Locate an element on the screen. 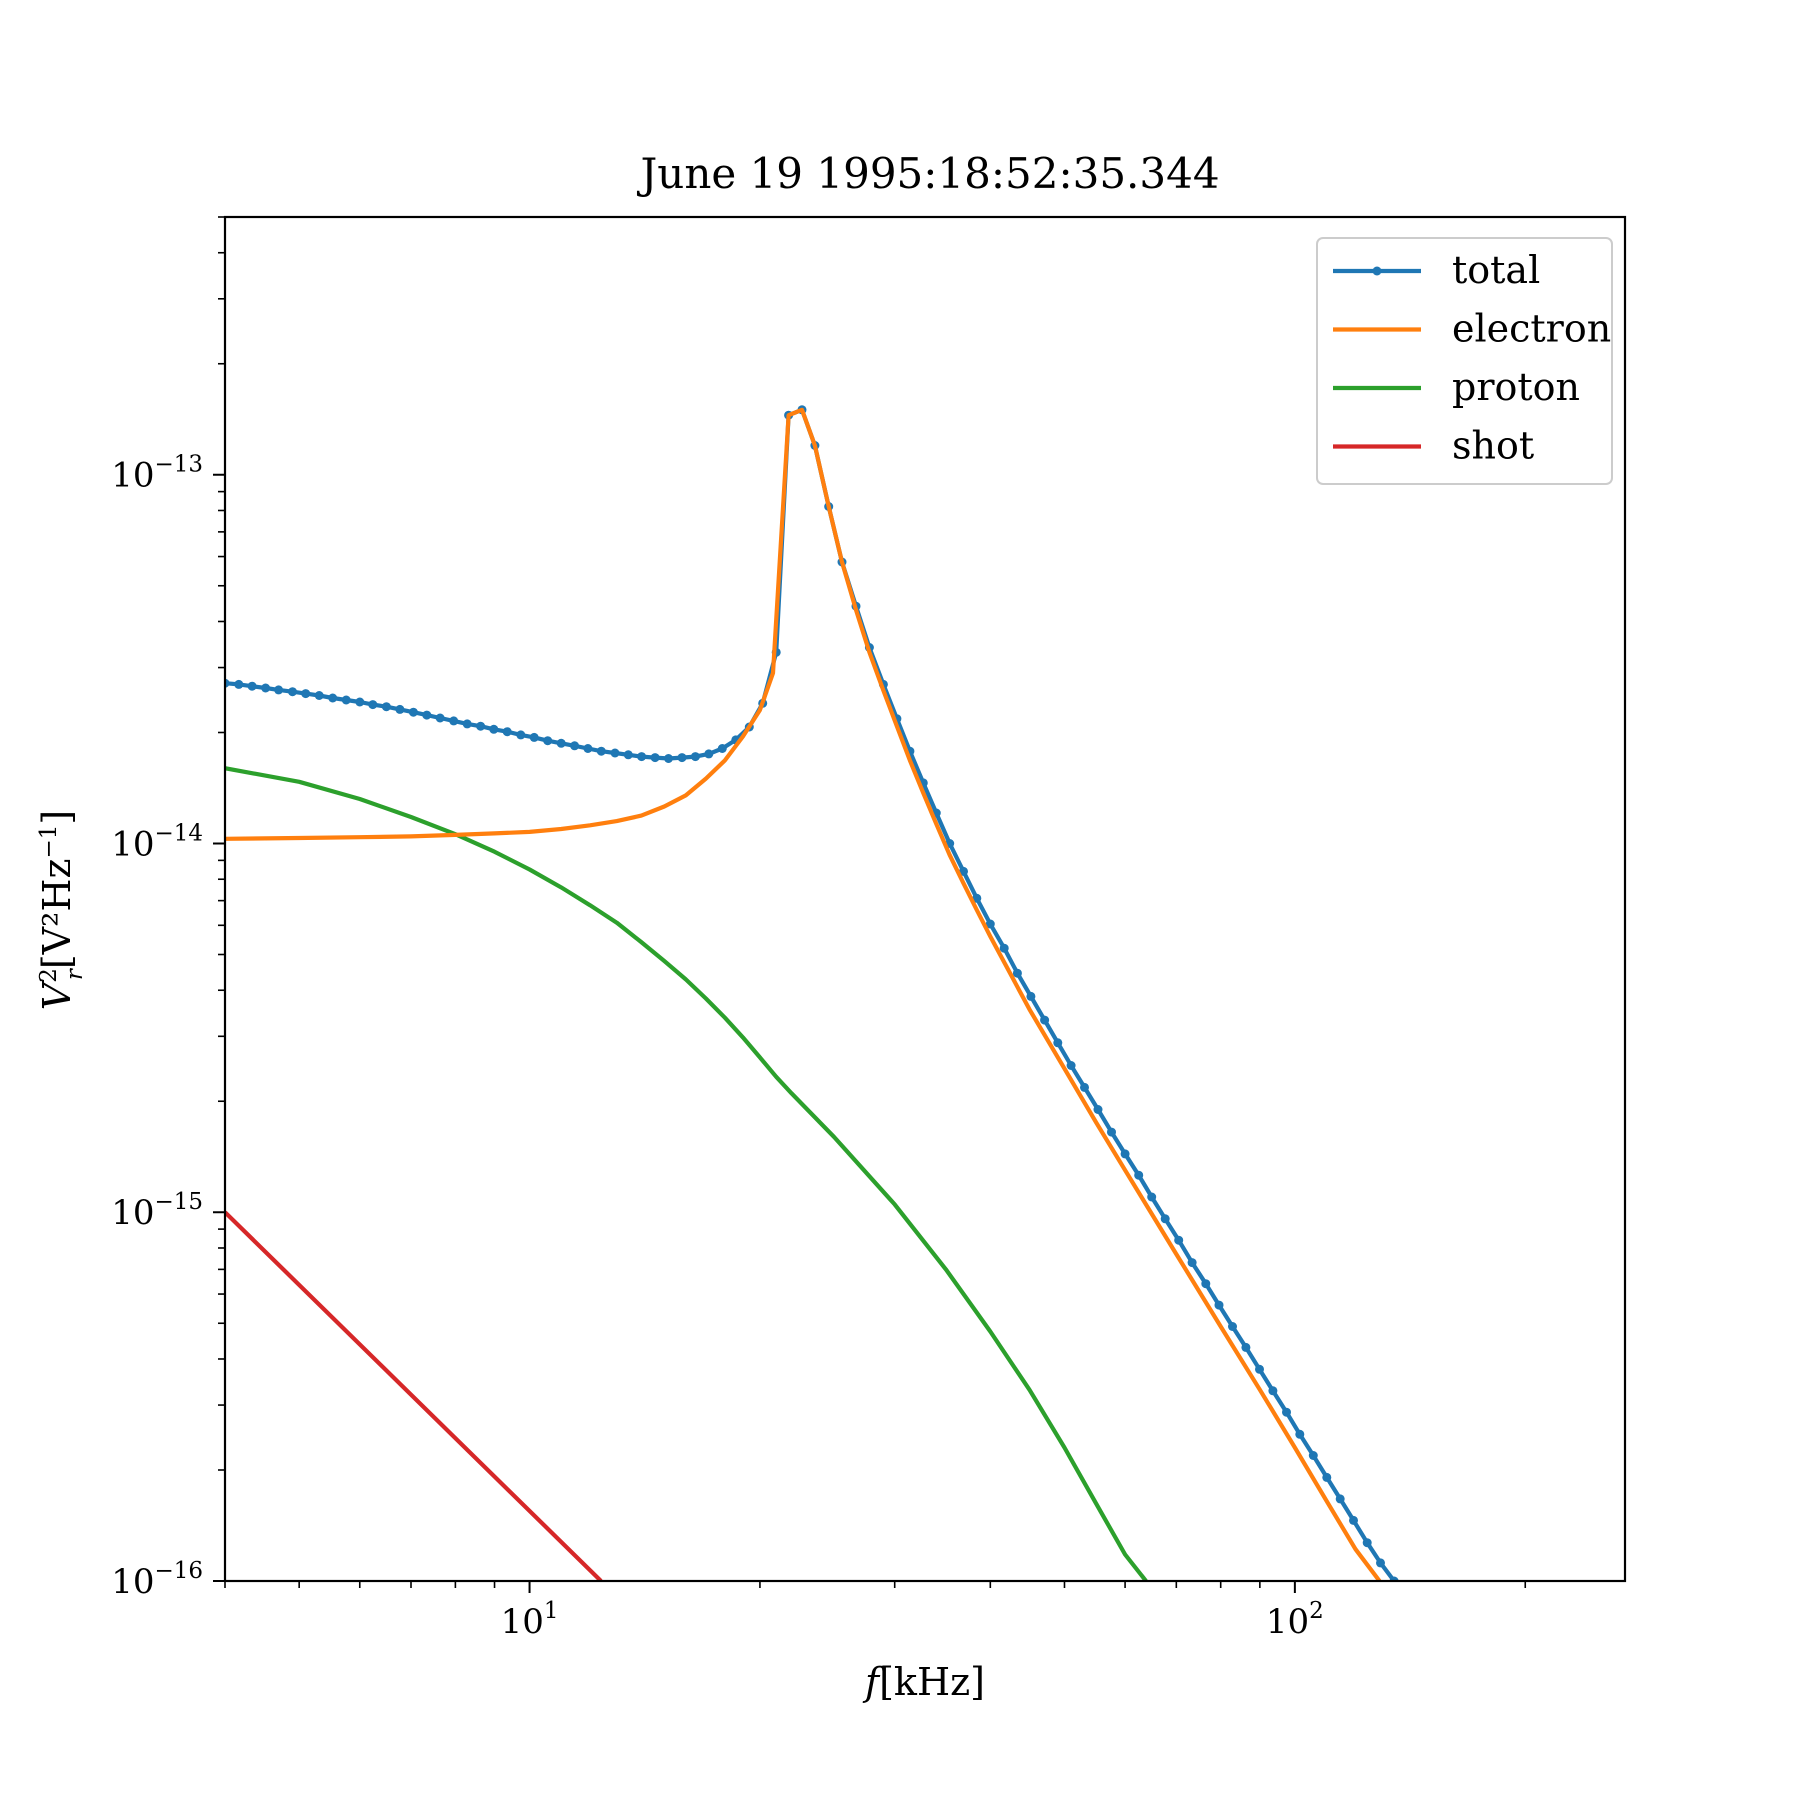 This screenshot has width=1800, height=1800. x-tick-label: 10² is located at coordinates (1295, 1620).